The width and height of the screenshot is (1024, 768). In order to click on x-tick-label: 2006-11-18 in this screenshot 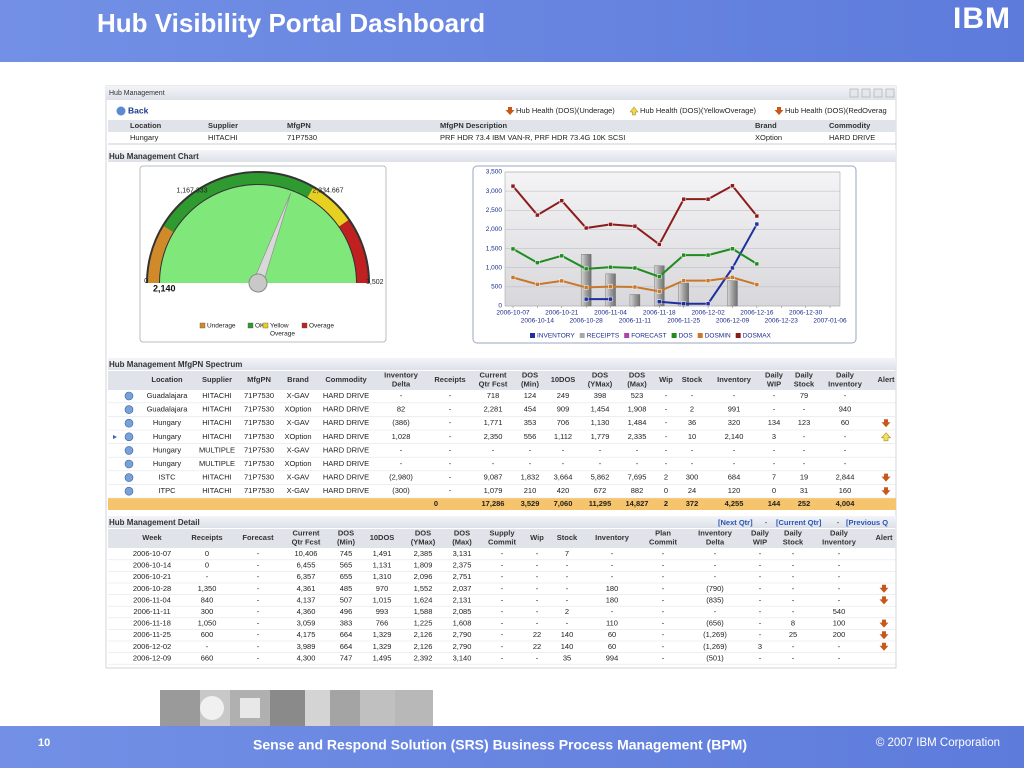, I will do `click(659, 313)`.